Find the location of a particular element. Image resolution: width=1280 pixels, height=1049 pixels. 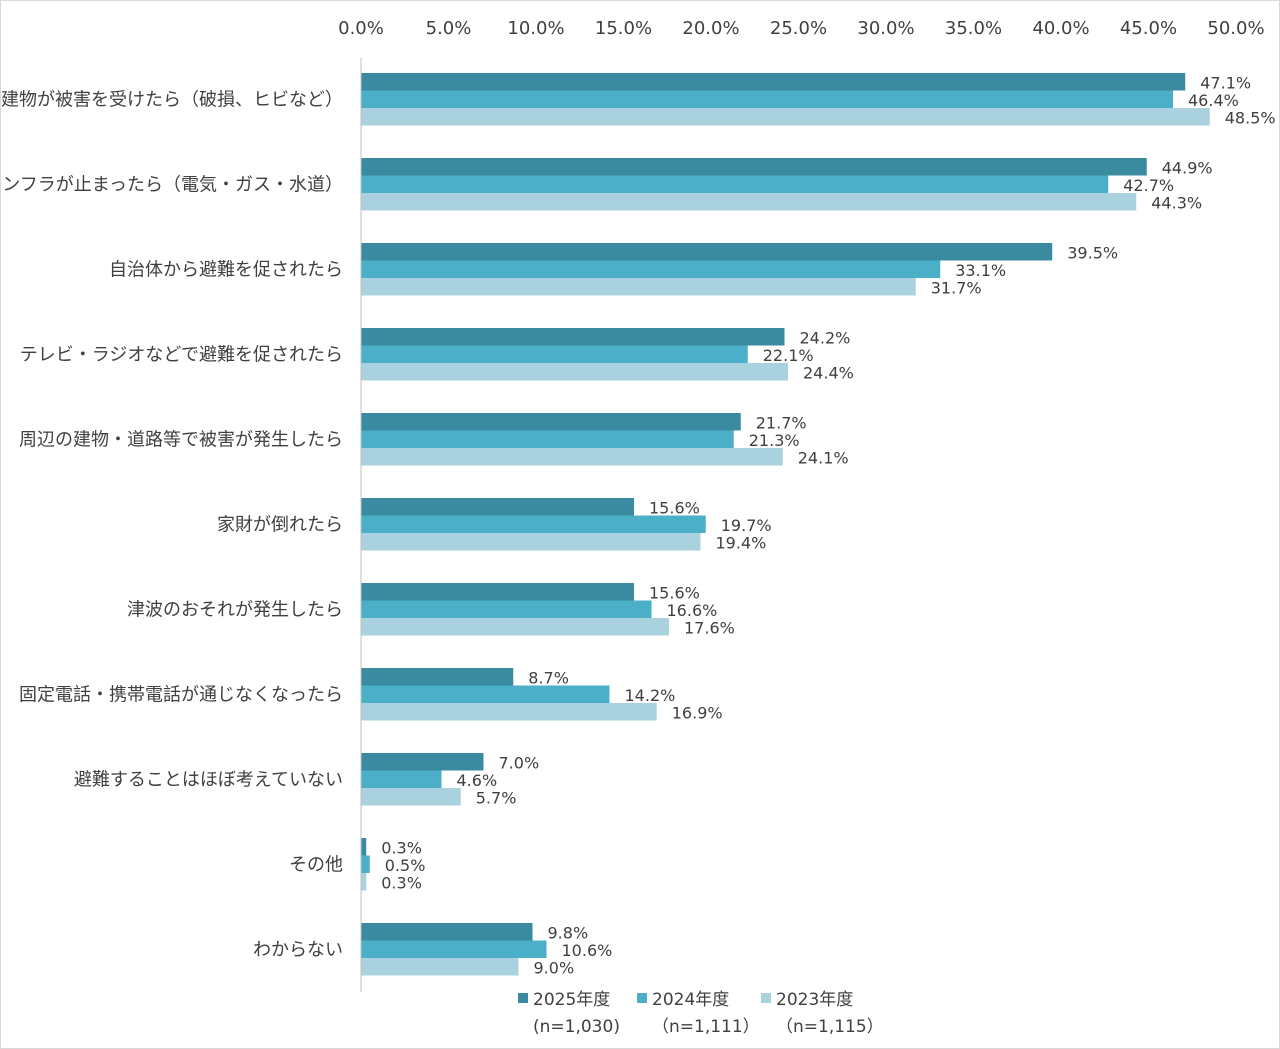

data-label: 39.5% is located at coordinates (1092, 253).